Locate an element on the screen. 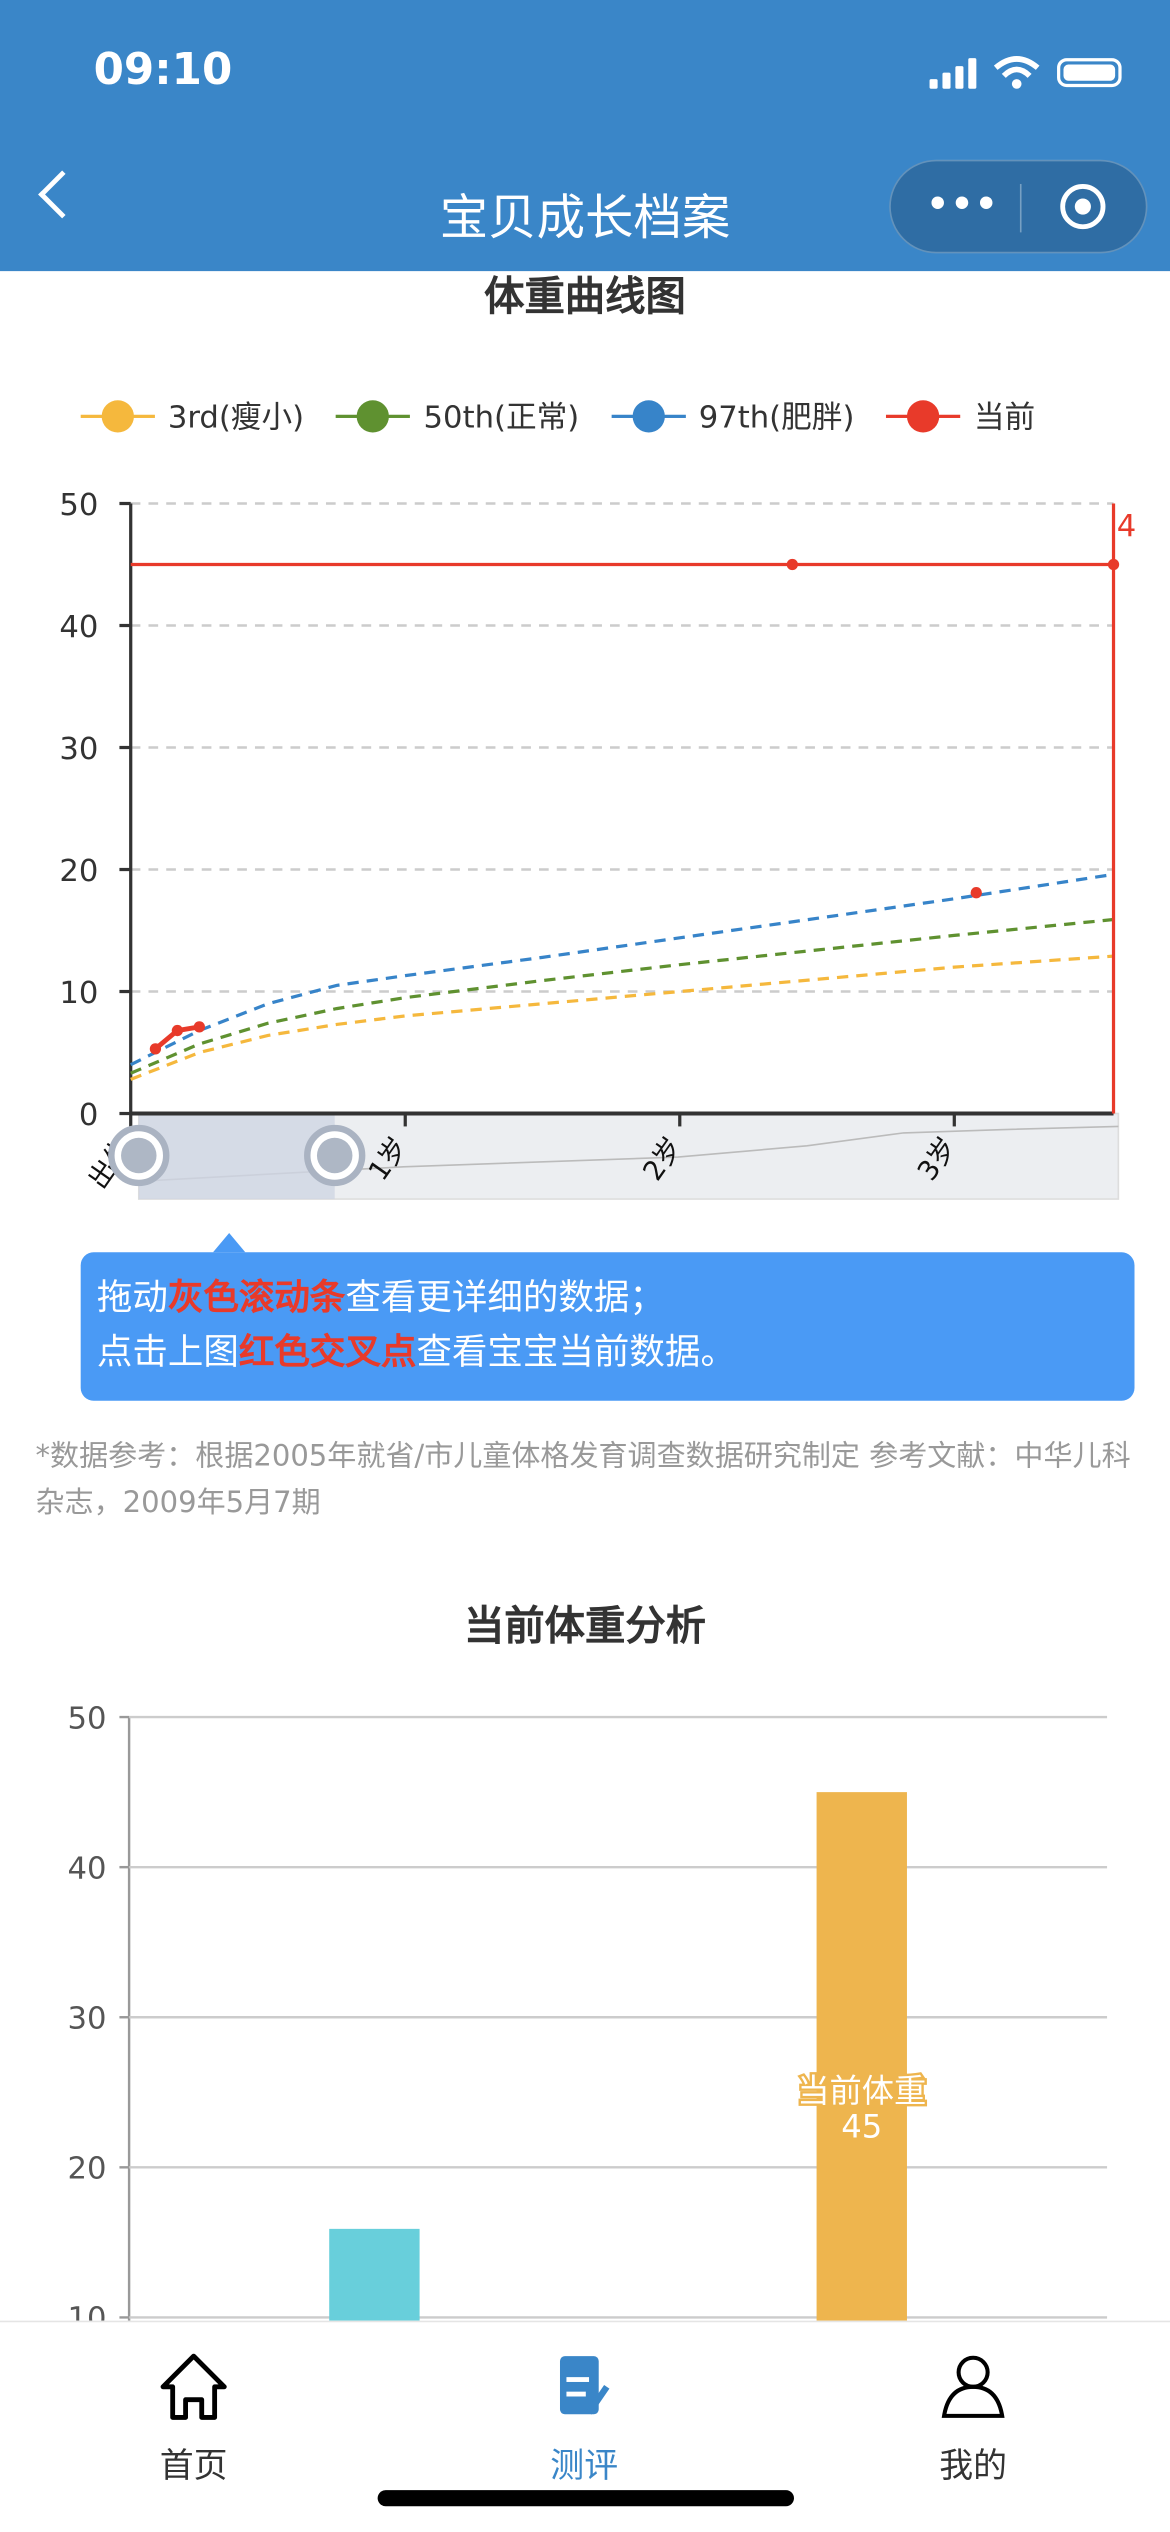  tab-label: 测评 is located at coordinates (584, 2466).